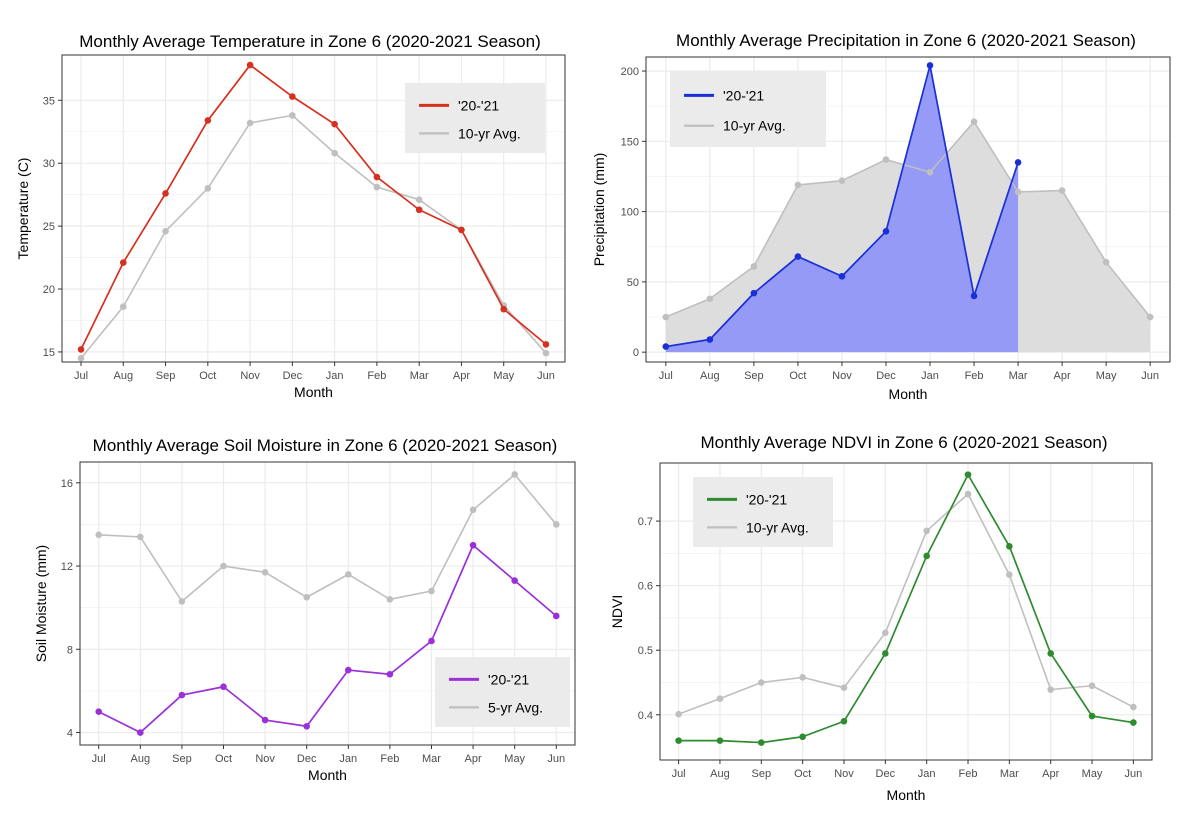 Image resolution: width=1200 pixels, height=836 pixels. What do you see at coordinates (599, 210) in the screenshot?
I see `y-axis-label: Precipitation (mm)` at bounding box center [599, 210].